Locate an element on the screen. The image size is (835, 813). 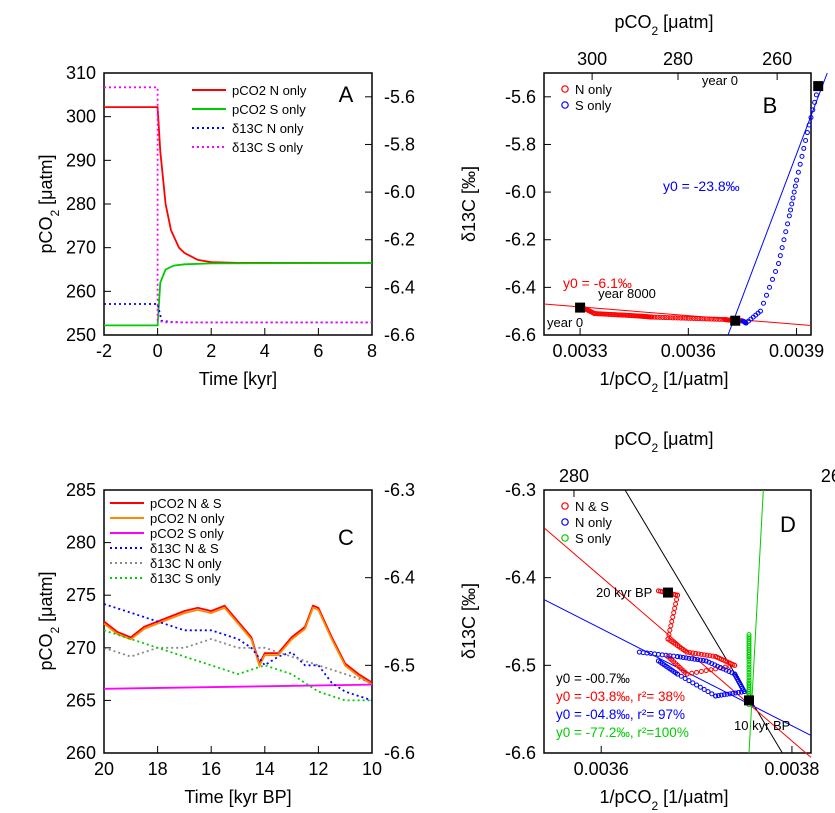
x-tick-label: 0.0036 is located at coordinates (601, 769).